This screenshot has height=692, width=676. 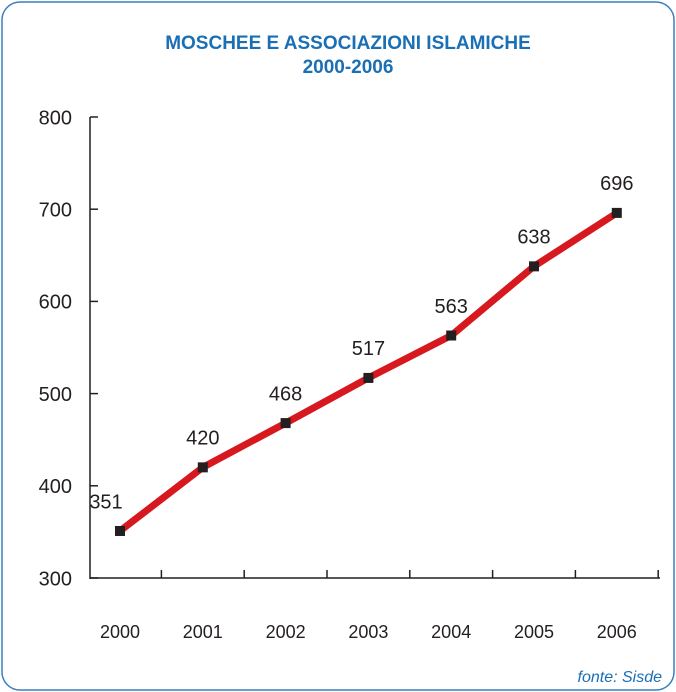 I want to click on x-tick-label: 2000, so click(x=120, y=632).